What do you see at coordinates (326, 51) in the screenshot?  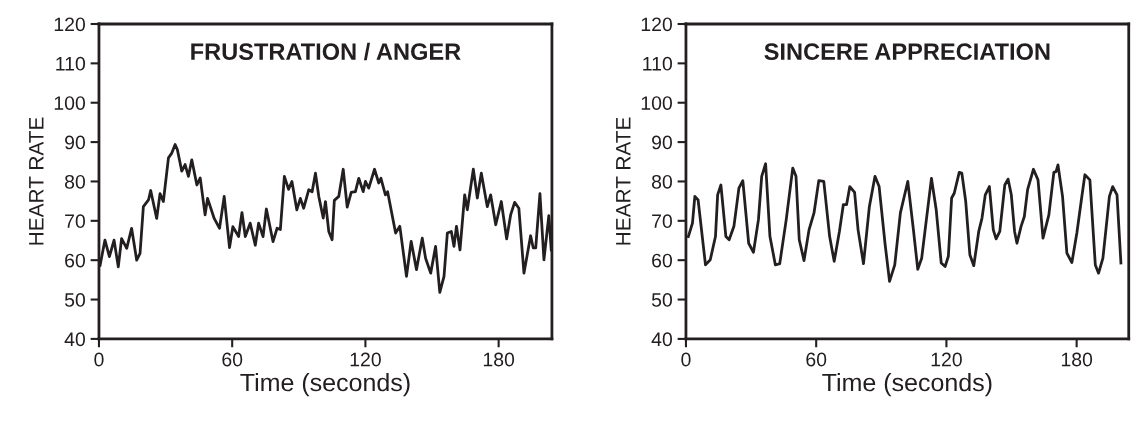 I see `text: FRUSTRATION / ANGER` at bounding box center [326, 51].